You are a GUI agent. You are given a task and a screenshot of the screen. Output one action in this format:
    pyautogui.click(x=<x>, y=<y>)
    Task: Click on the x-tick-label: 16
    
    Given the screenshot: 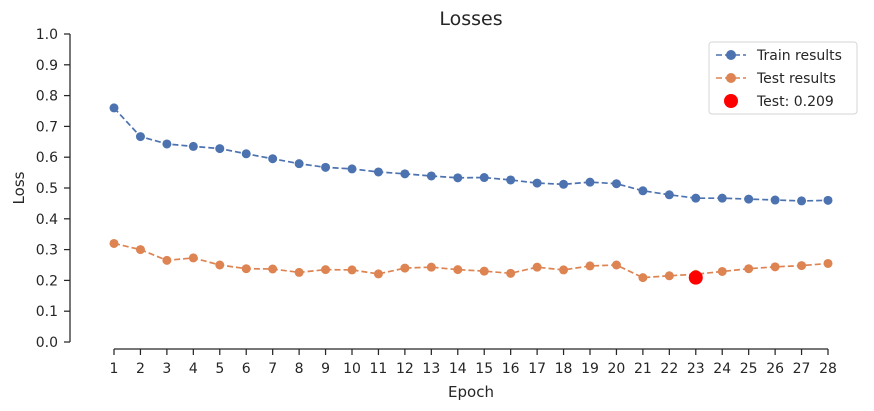 What is the action you would take?
    pyautogui.click(x=511, y=369)
    